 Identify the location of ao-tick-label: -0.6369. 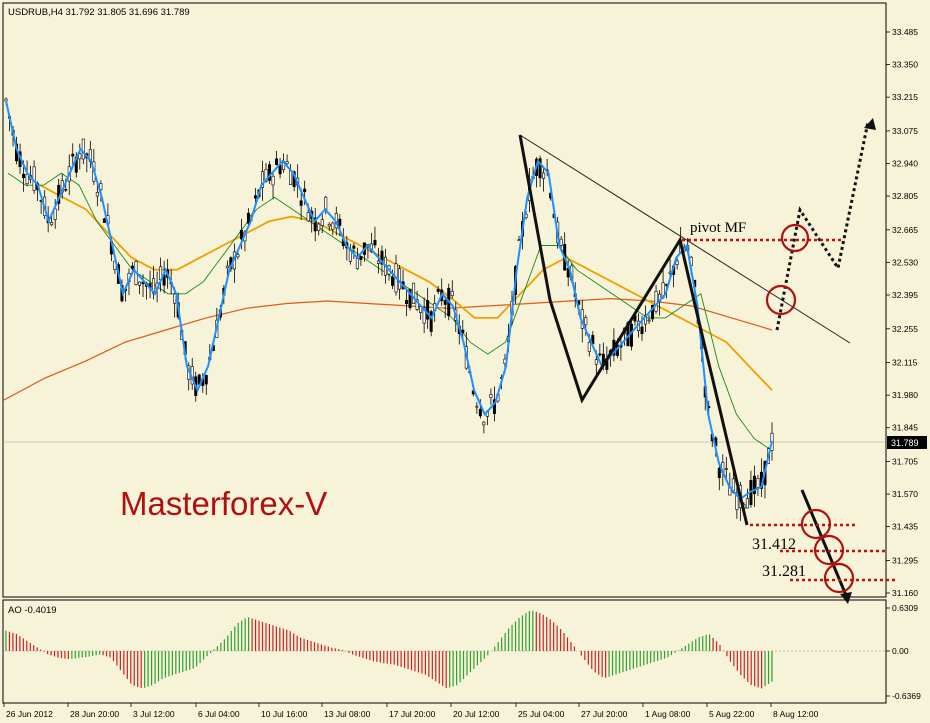
(906, 696).